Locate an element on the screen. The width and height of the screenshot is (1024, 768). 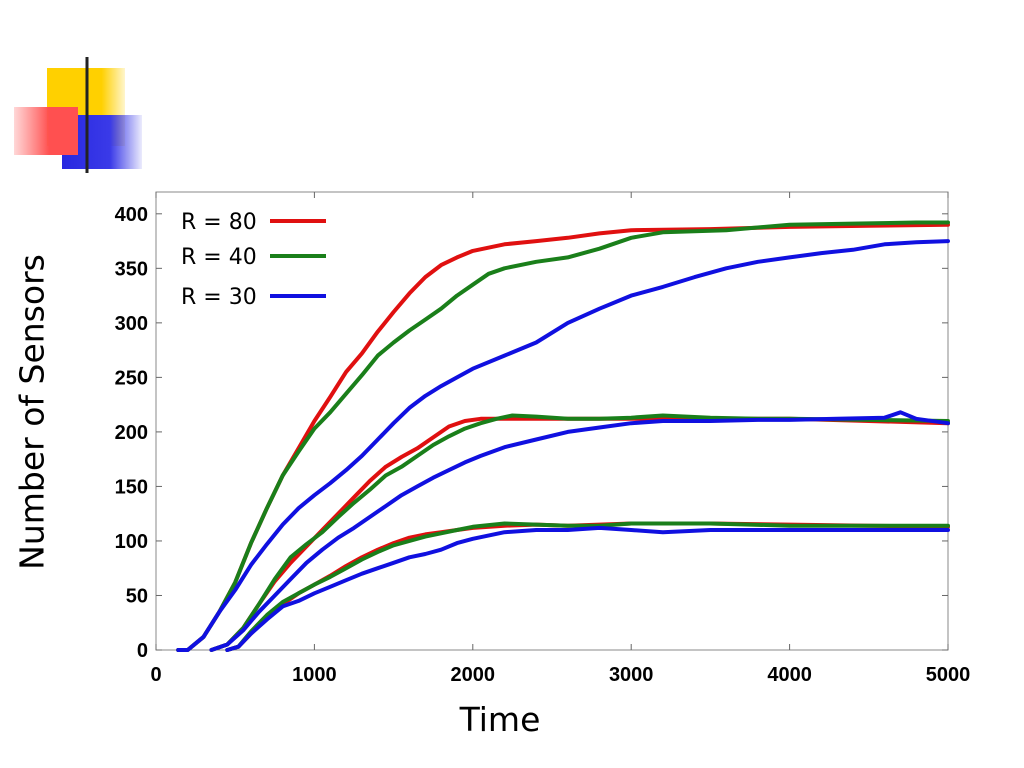
legend-label: R = 80 is located at coordinates (219, 222).